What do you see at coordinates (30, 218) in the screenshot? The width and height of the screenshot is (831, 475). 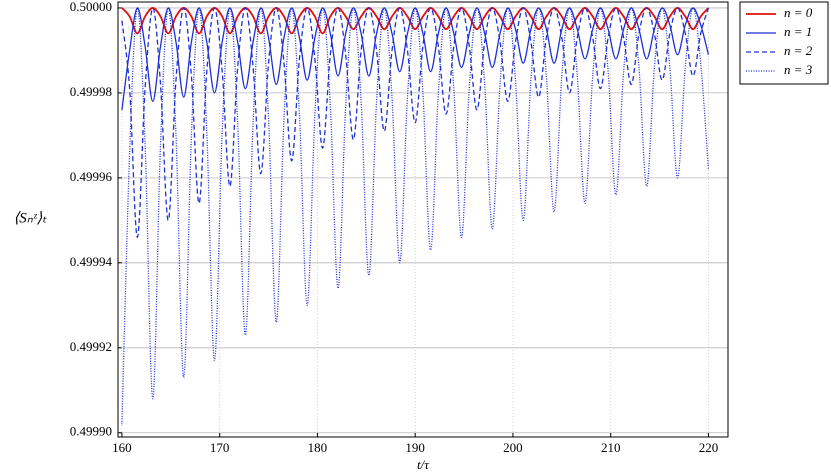 I see `y-axis-label: ⟨Sₙᶻ⟩ₜ` at bounding box center [30, 218].